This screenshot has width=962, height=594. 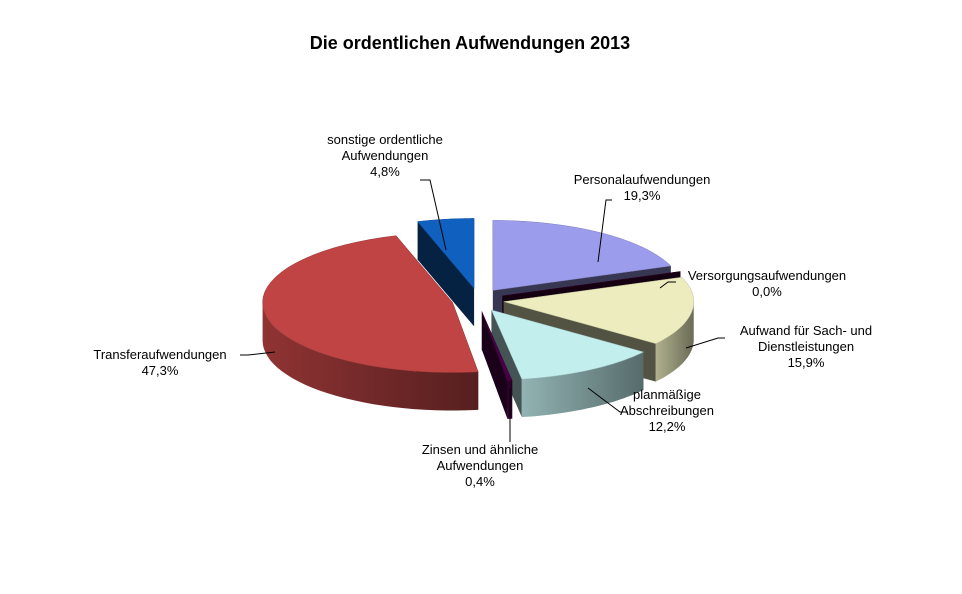 I want to click on category-label: planmäßige Abschreibungen, so click(x=667, y=402).